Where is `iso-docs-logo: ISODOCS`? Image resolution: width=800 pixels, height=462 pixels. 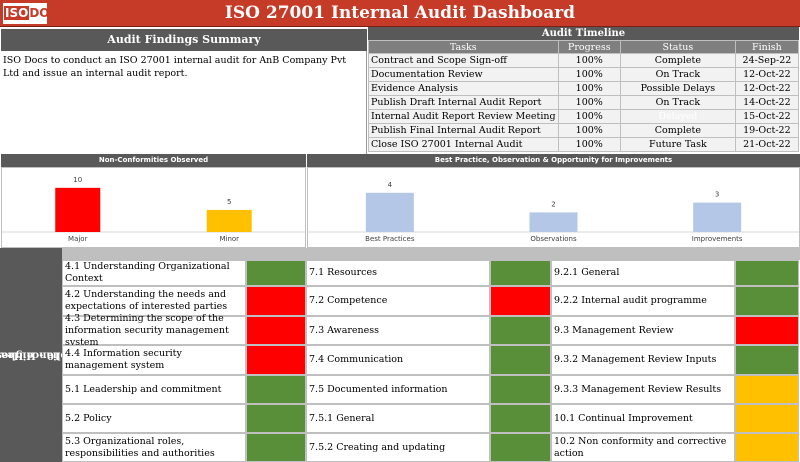 iso-docs-logo: ISODOCS is located at coordinates (35, 13).